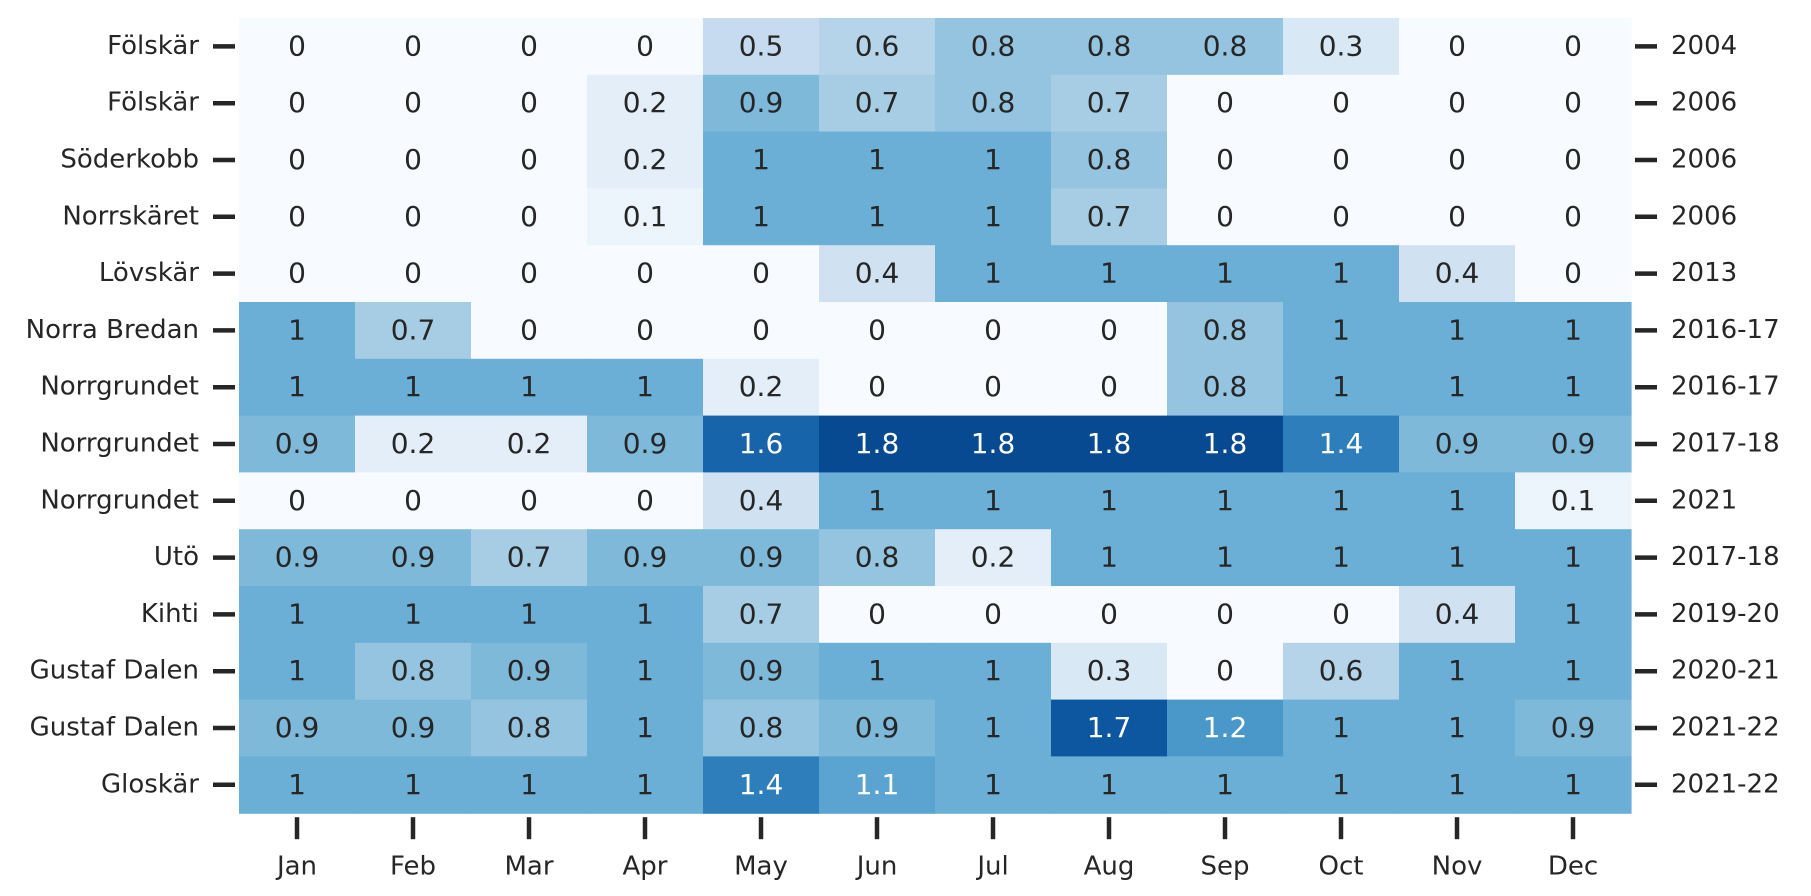 Image resolution: width=1811 pixels, height=896 pixels. I want to click on x-tick-label: Jan, so click(296, 867).